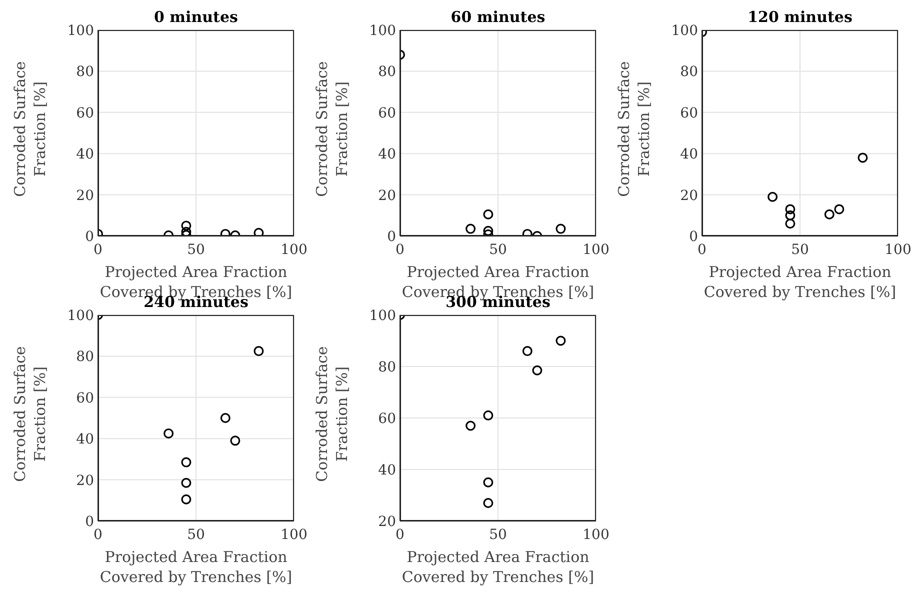 The height and width of the screenshot is (596, 915). I want to click on chart-title: 120 minutes, so click(800, 17).